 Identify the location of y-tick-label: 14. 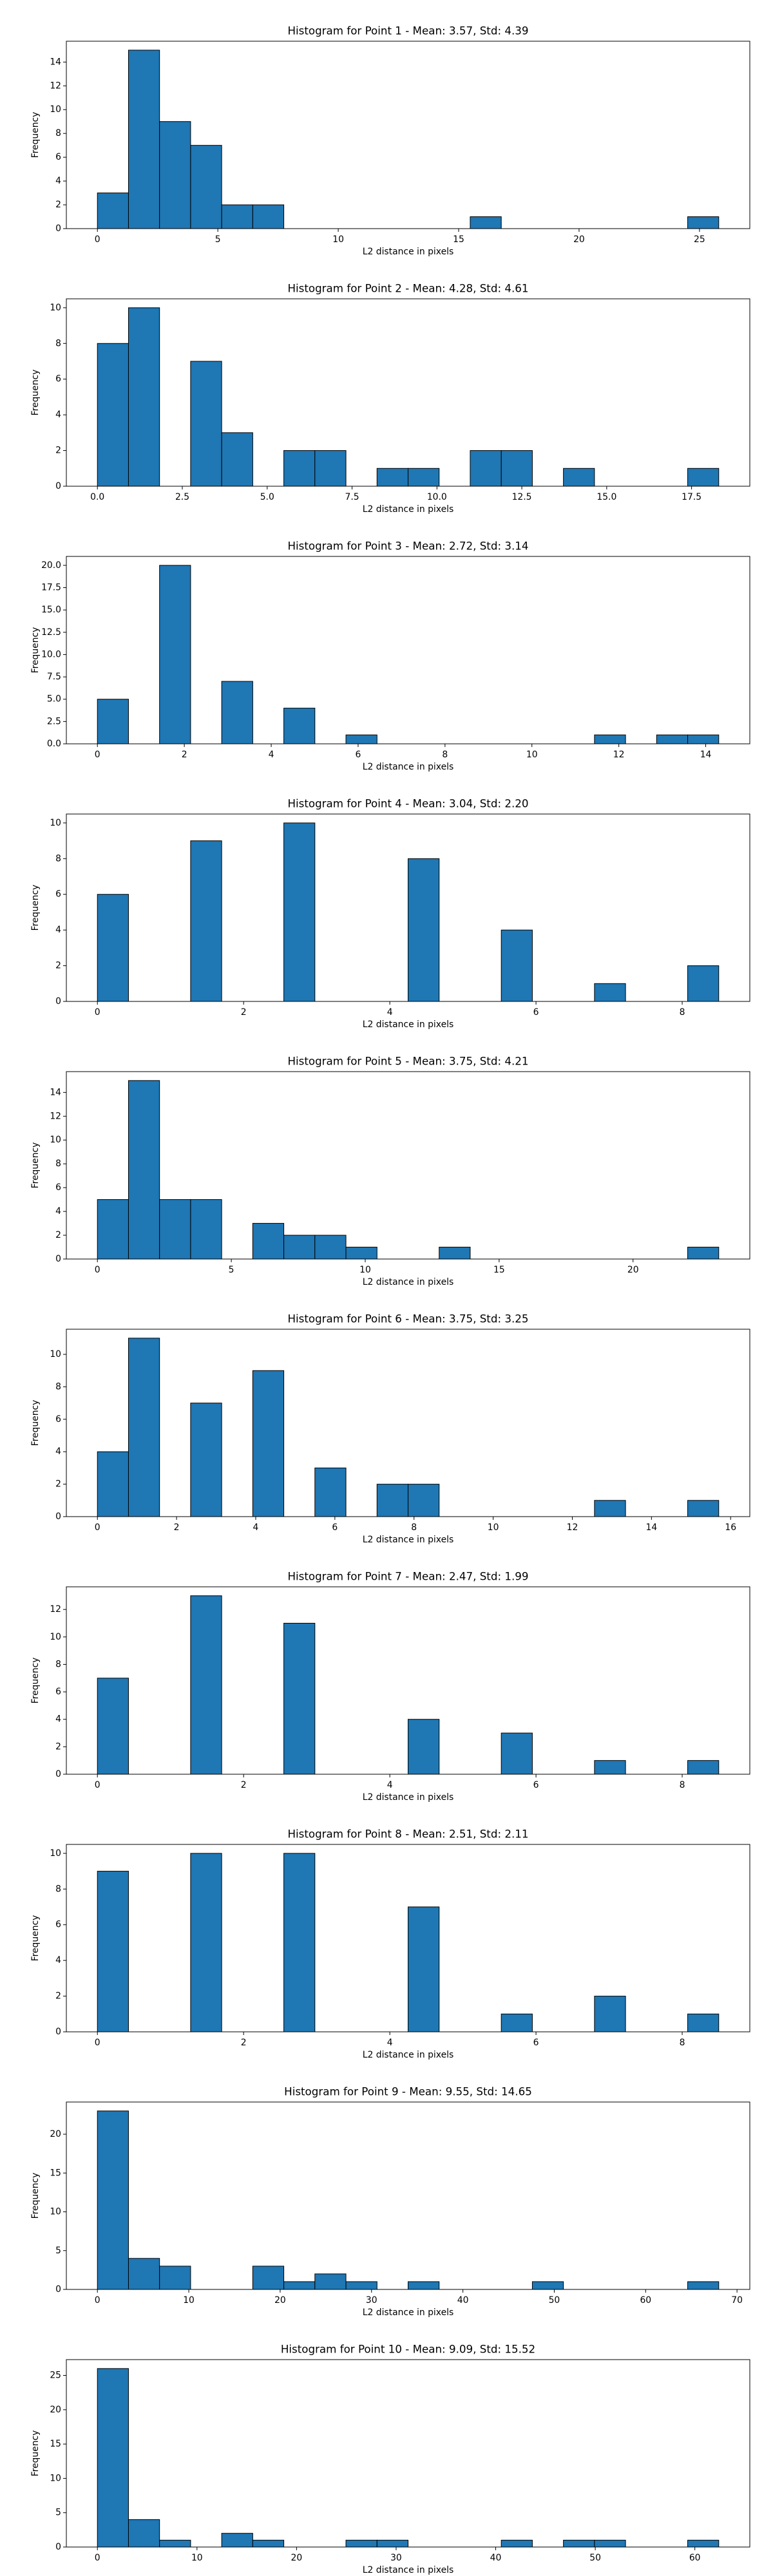
(55, 62).